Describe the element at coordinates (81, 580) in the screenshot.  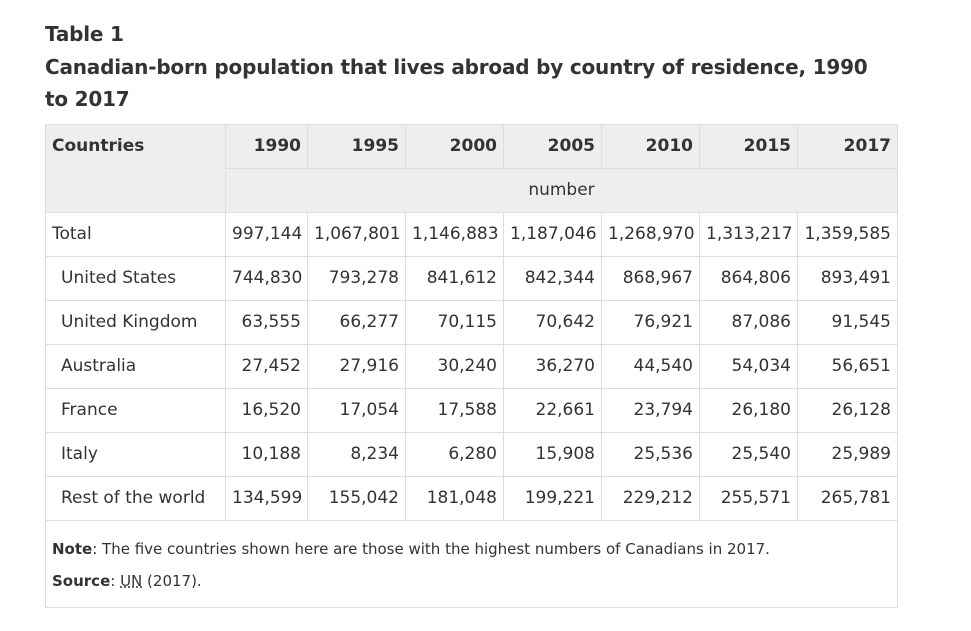
I see `source-label: Source` at that location.